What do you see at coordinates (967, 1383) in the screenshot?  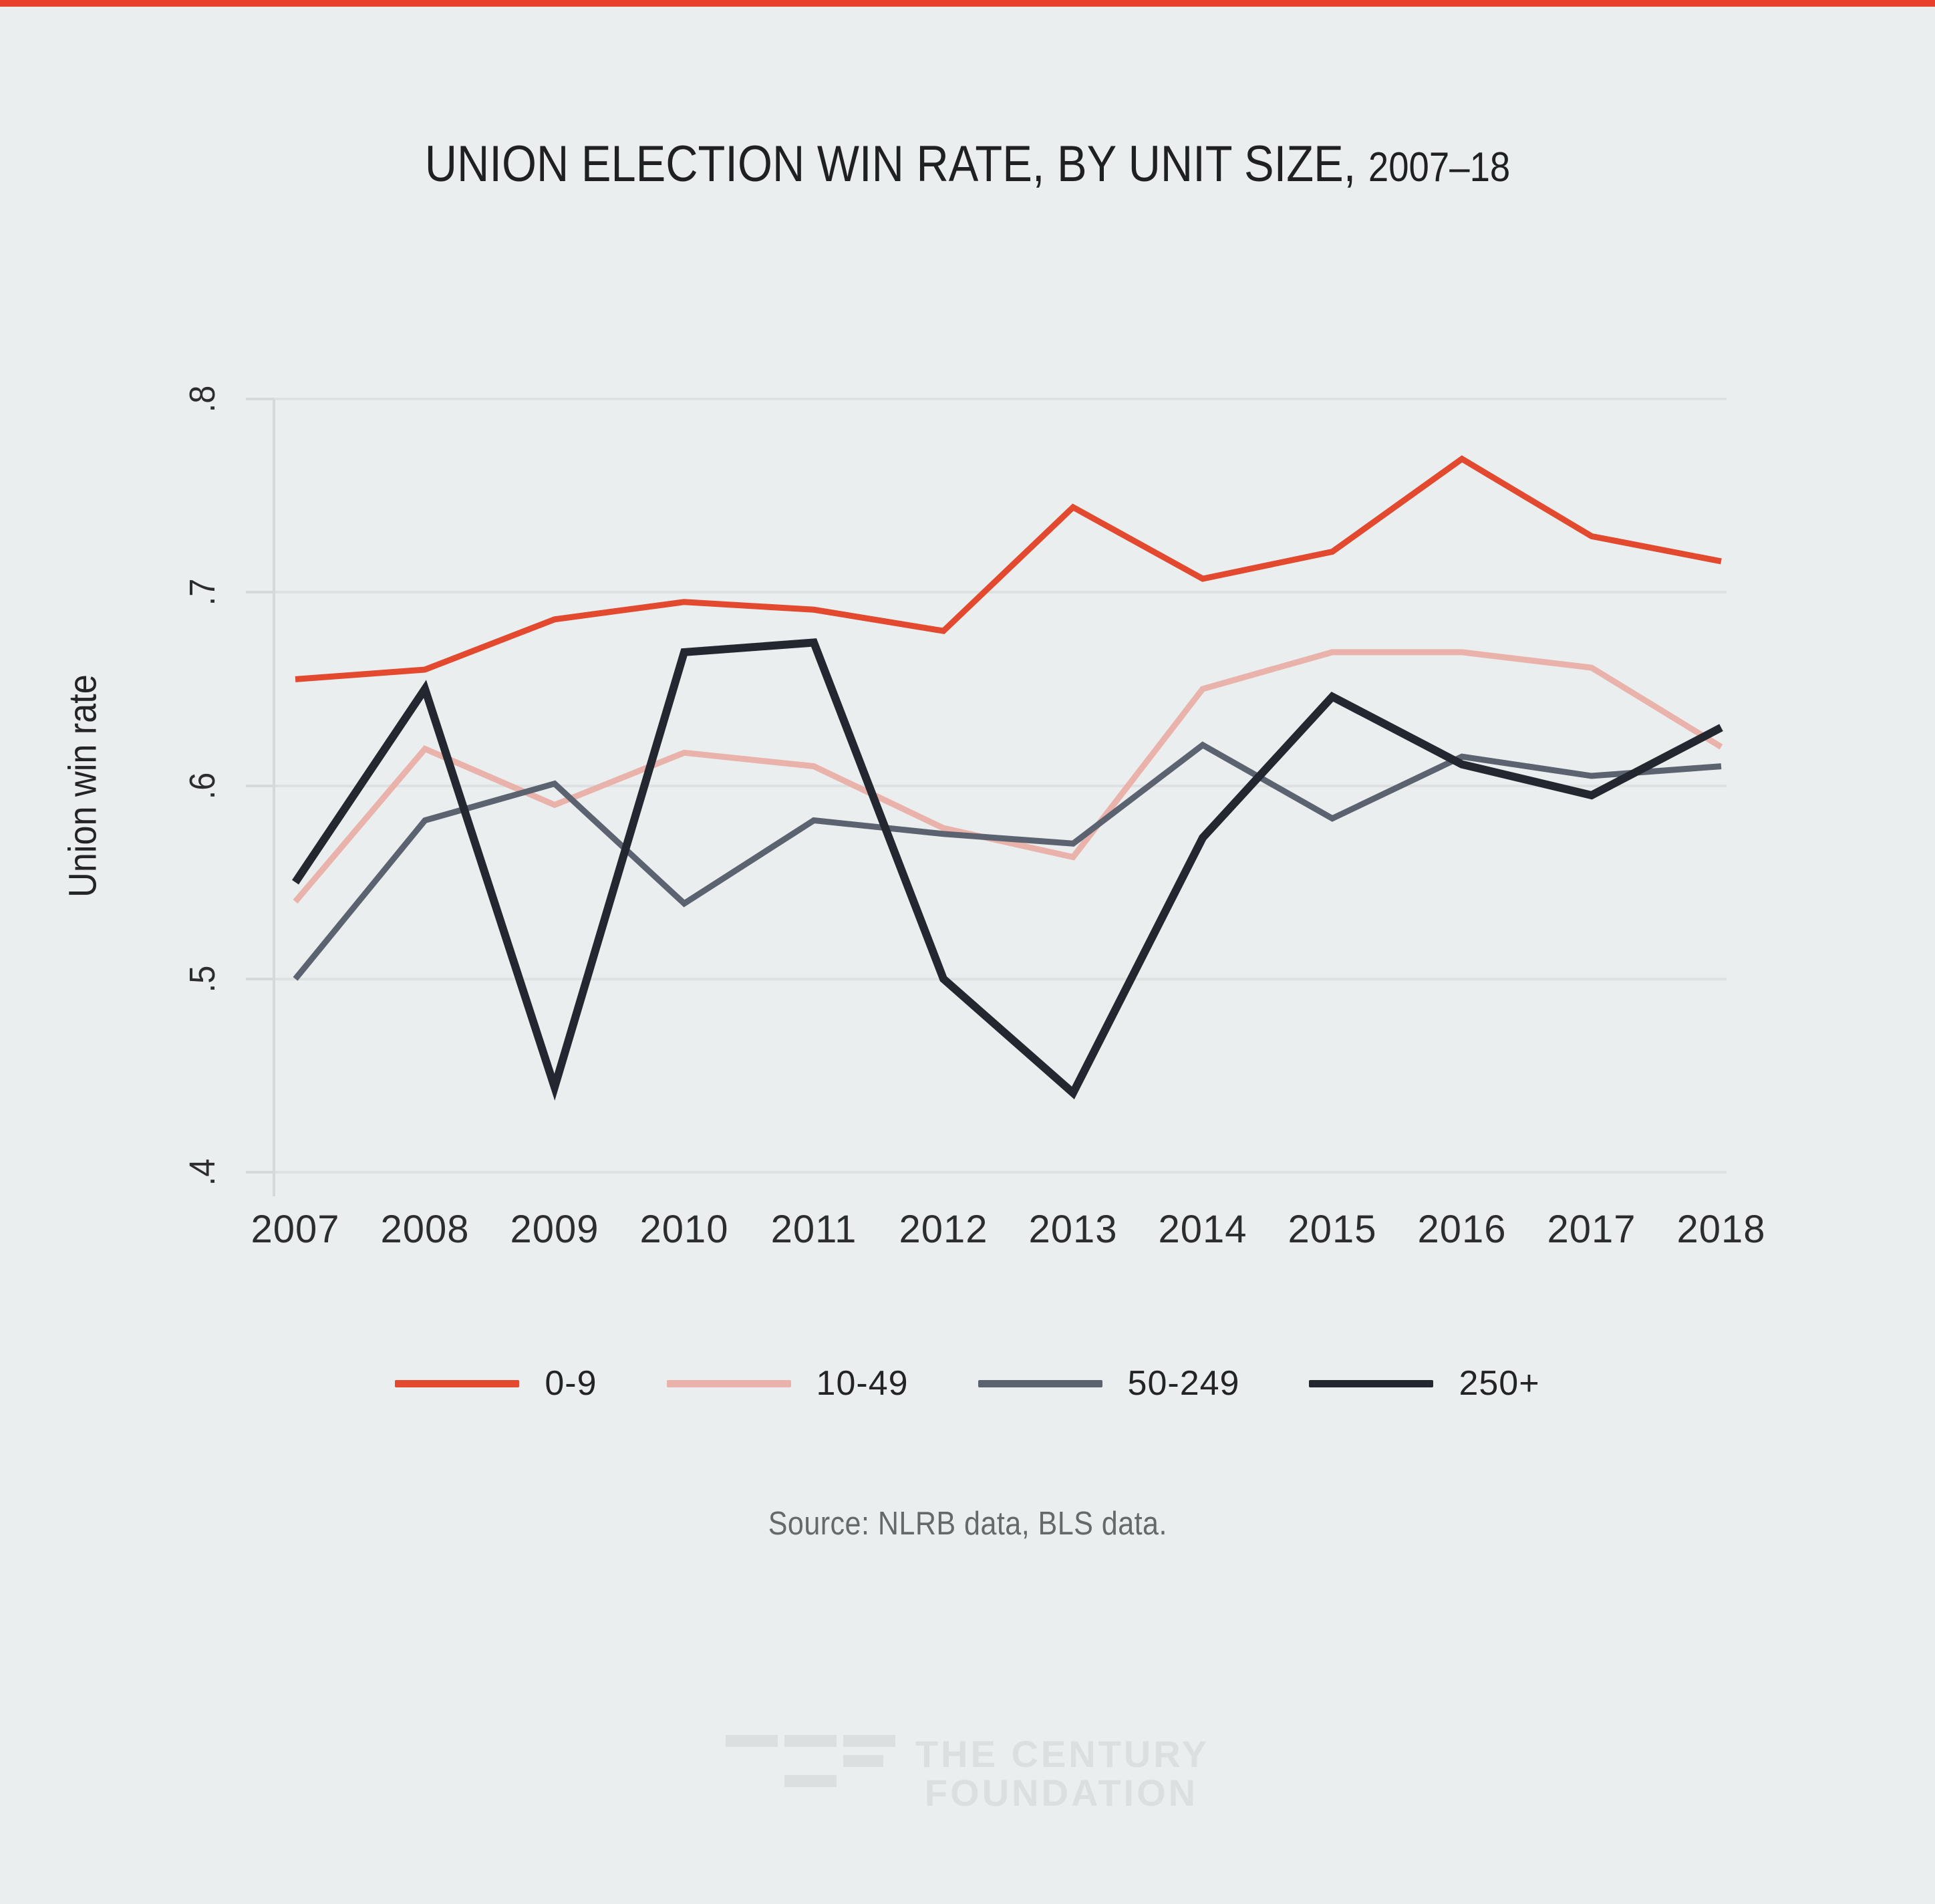 I see `legend: 0-9 10-49 50-249 250+` at bounding box center [967, 1383].